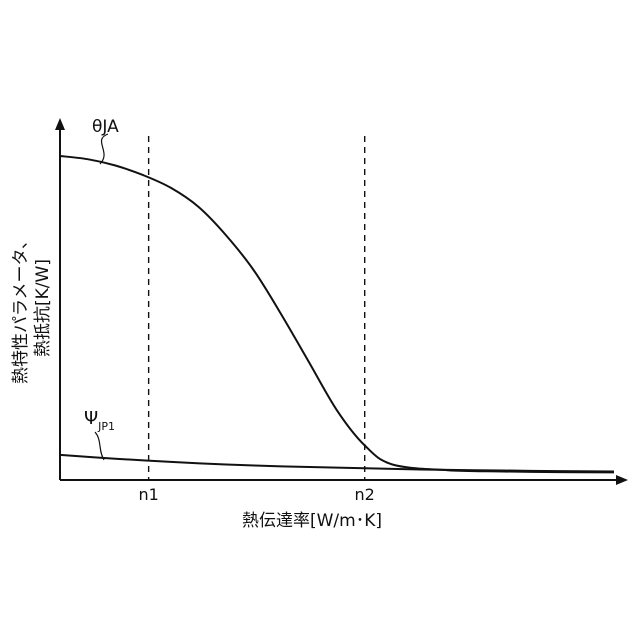 This screenshot has height=640, width=640. Describe the element at coordinates (21, 308) in the screenshot. I see `y-axis-label-line-1: 熱特性パラメータ、` at that location.